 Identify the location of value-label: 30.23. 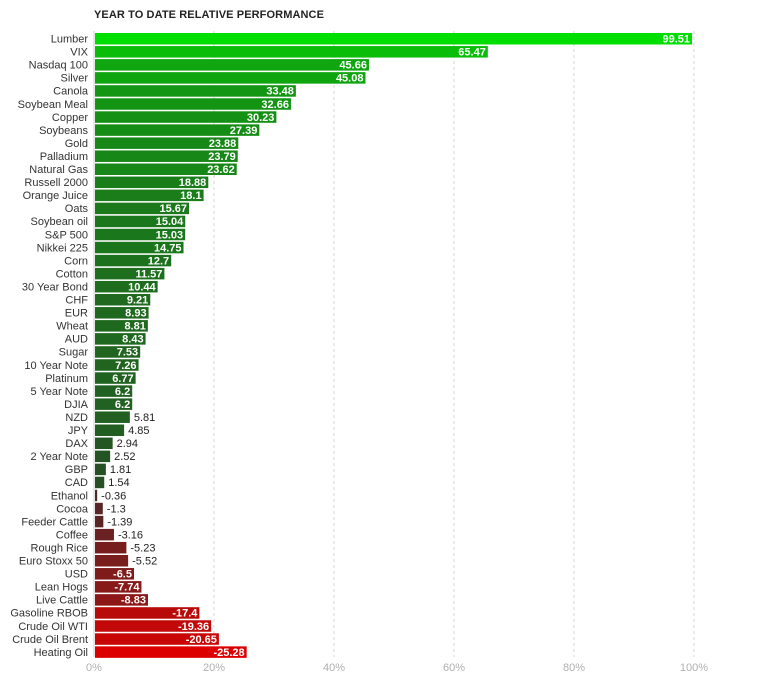
(261, 118).